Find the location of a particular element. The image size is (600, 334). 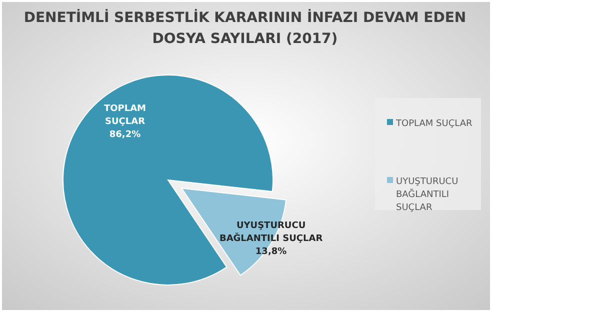

legend-label: UYUŞTURUCU BAĞLANTILI SUÇLAR is located at coordinates (427, 195).